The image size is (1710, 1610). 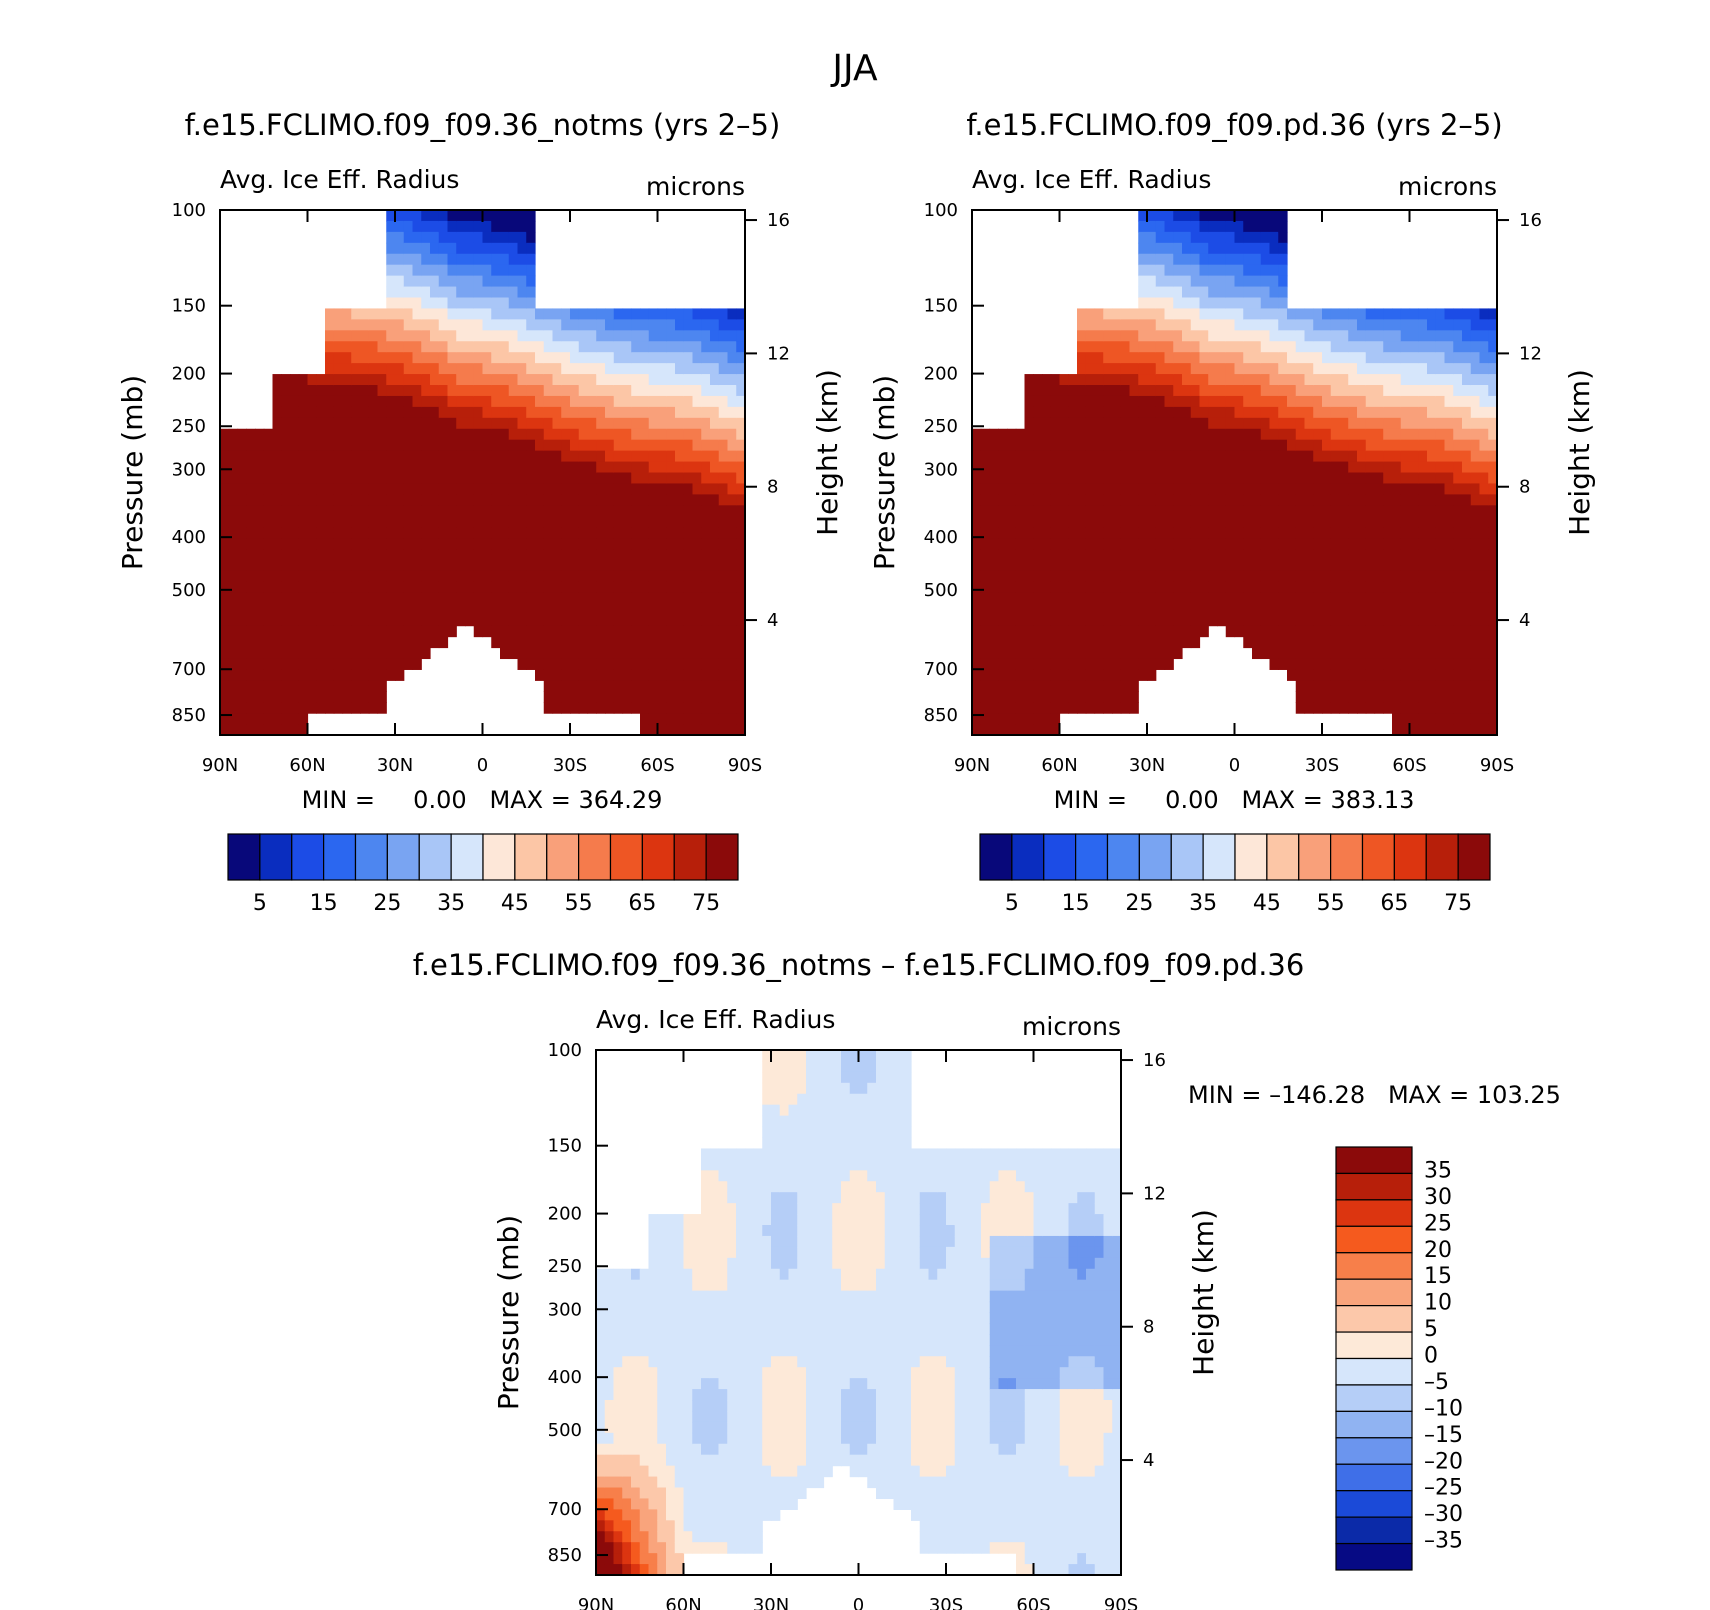 What do you see at coordinates (1497, 765) in the screenshot?
I see `x-tick-label: 90S` at bounding box center [1497, 765].